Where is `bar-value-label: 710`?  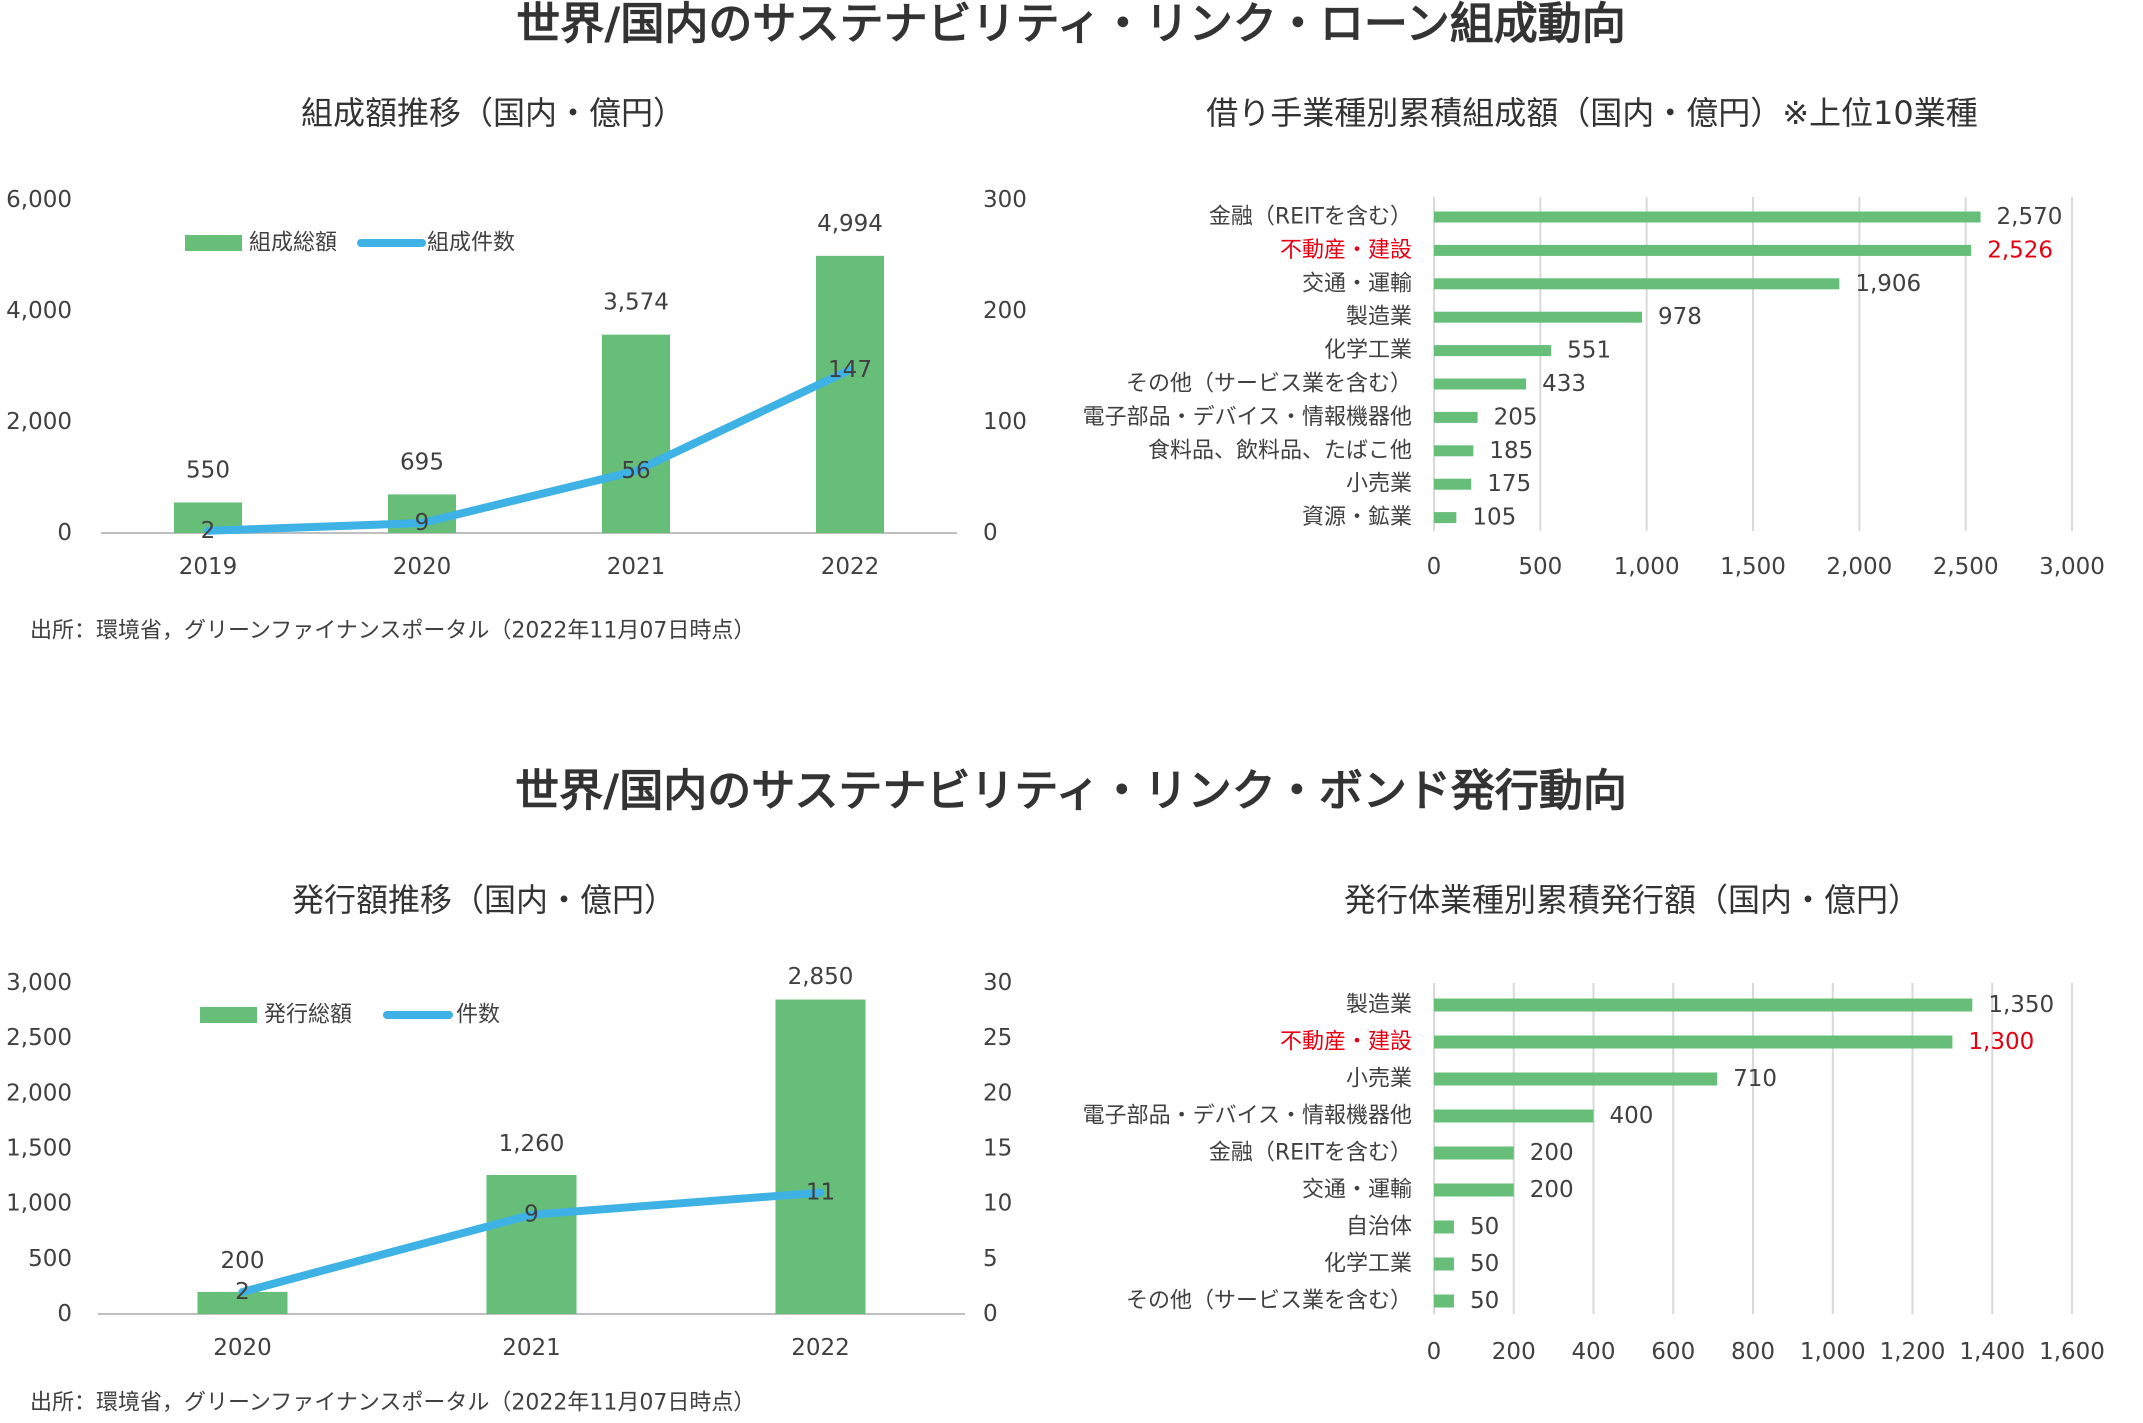 bar-value-label: 710 is located at coordinates (1755, 1079).